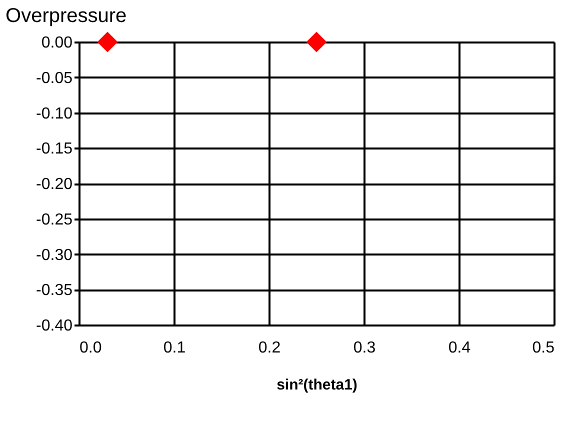 Image resolution: width=574 pixels, height=446 pixels. What do you see at coordinates (54, 184) in the screenshot?
I see `y-tick-label: -0.20` at bounding box center [54, 184].